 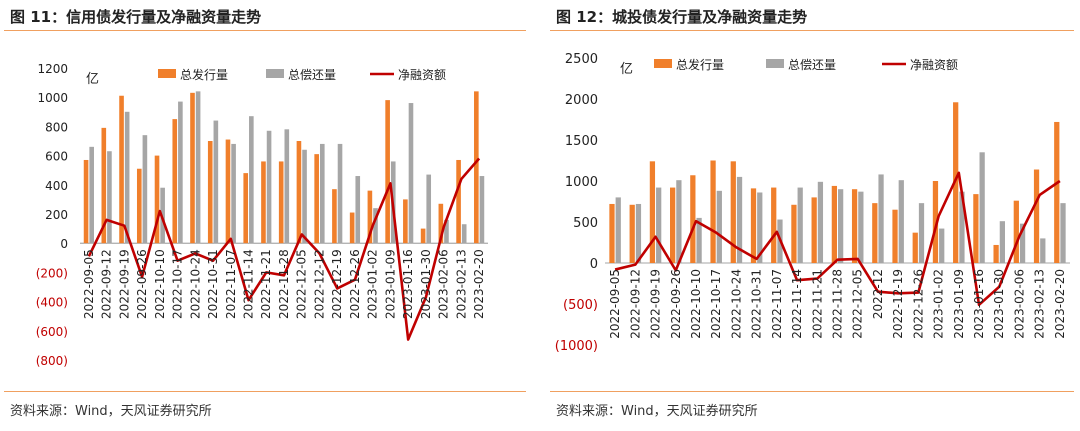 I want to click on x-tick-label: 2022-11-28, so click(x=838, y=304).